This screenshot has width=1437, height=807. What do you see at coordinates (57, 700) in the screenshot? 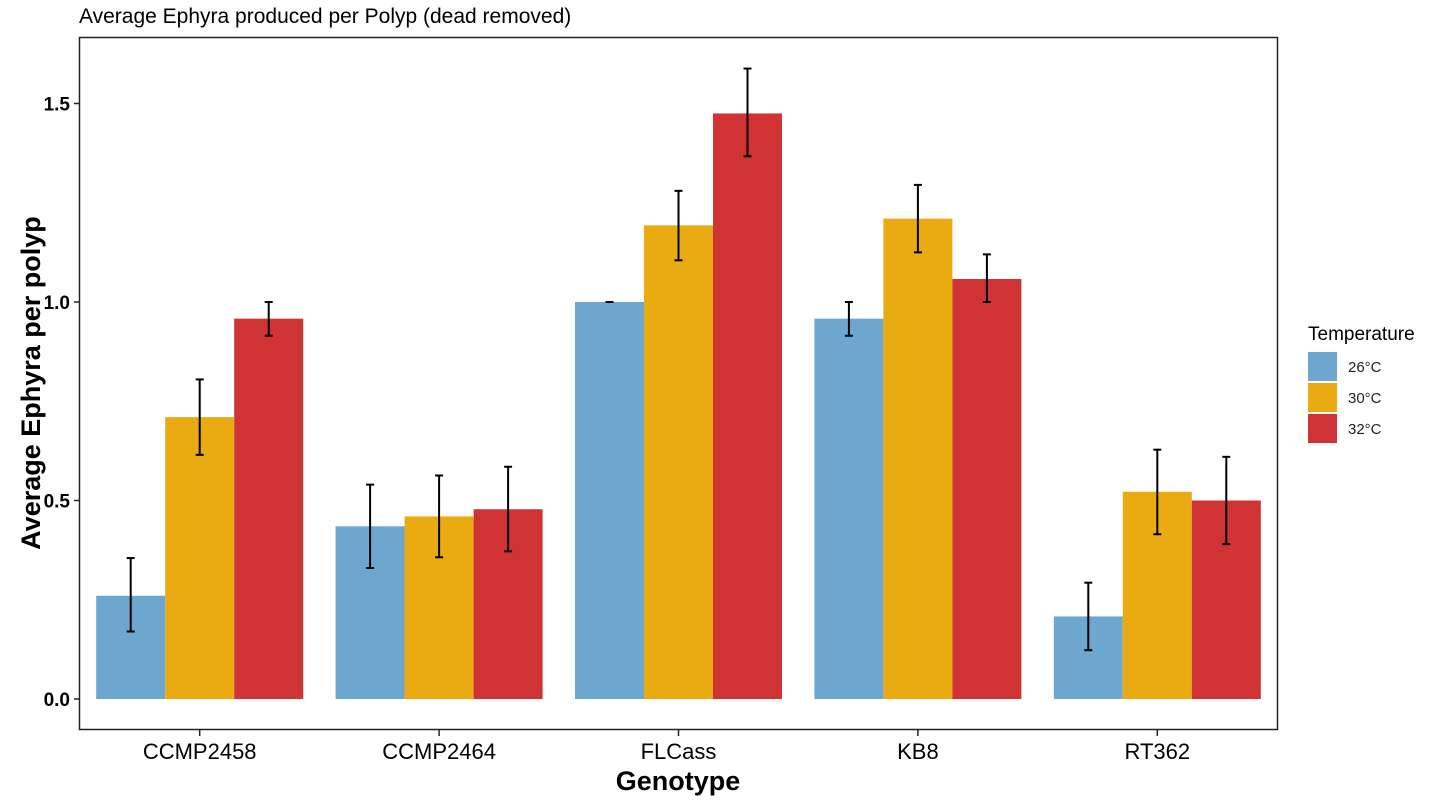
I see `y-tick-label: 0.0` at bounding box center [57, 700].